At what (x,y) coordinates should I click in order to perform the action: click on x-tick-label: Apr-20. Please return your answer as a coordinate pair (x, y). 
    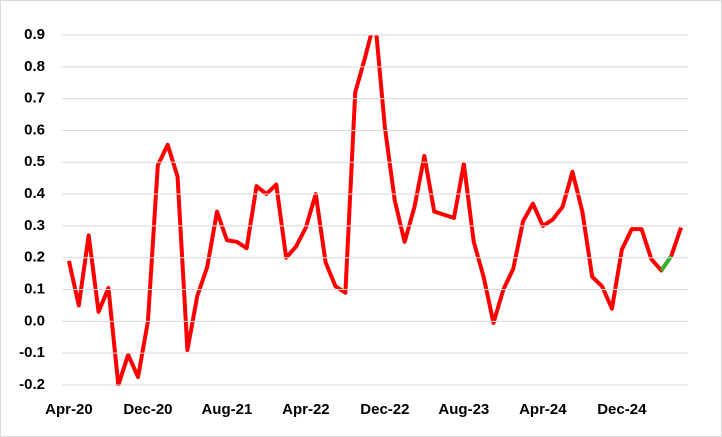
    Looking at the image, I should click on (69, 409).